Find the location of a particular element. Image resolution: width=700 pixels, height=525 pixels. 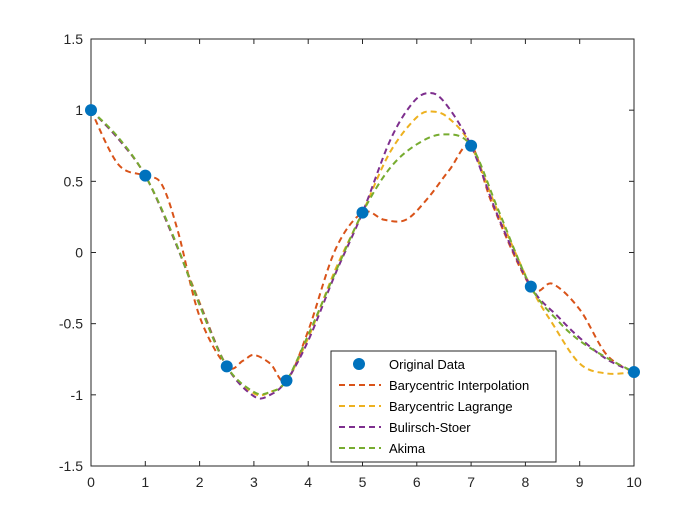

y-tick-label: 0.5 is located at coordinates (74, 181).